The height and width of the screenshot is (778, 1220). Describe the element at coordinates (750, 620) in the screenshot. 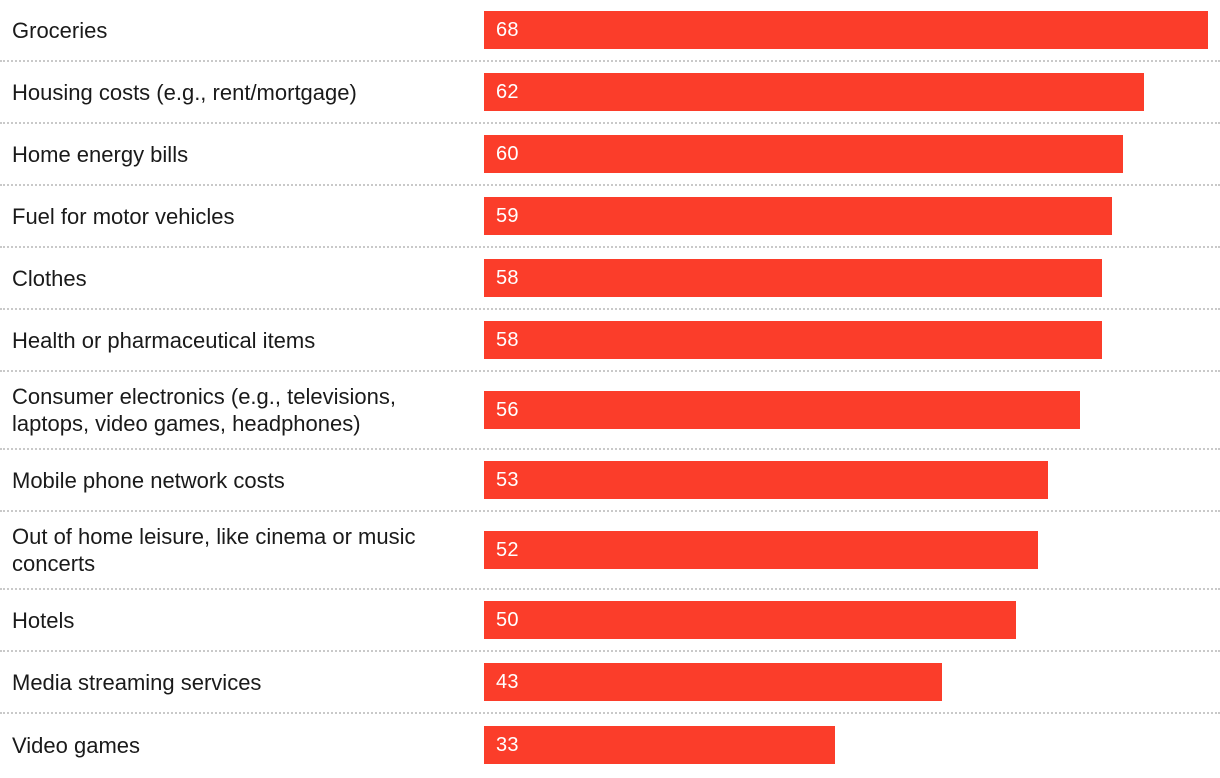

I see `value-bar: 50` at that location.